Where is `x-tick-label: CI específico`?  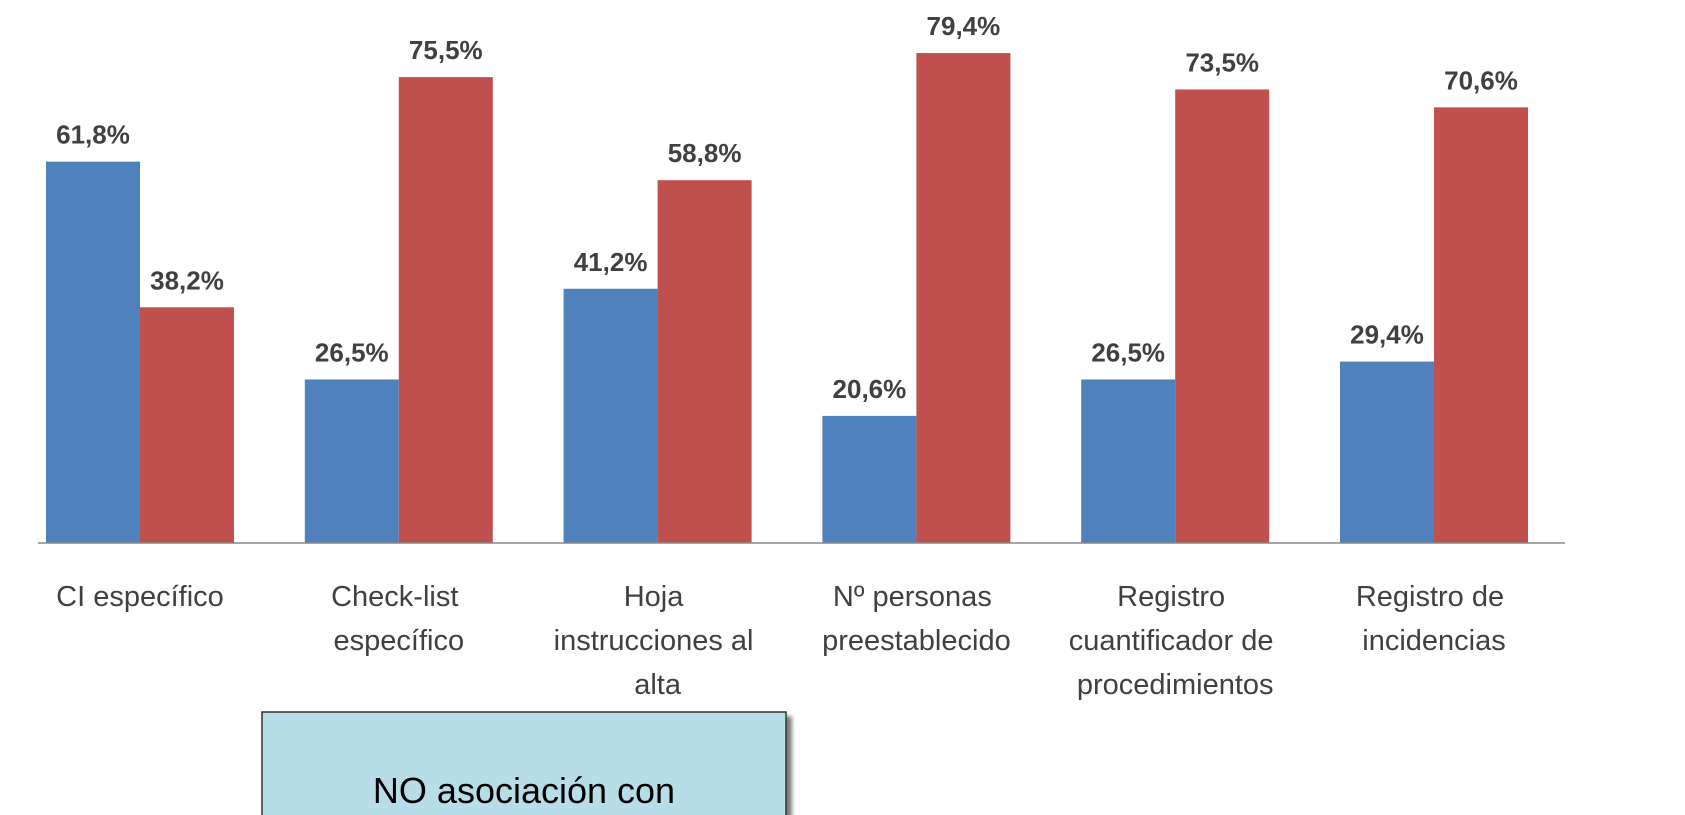
x-tick-label: CI específico is located at coordinates (140, 597).